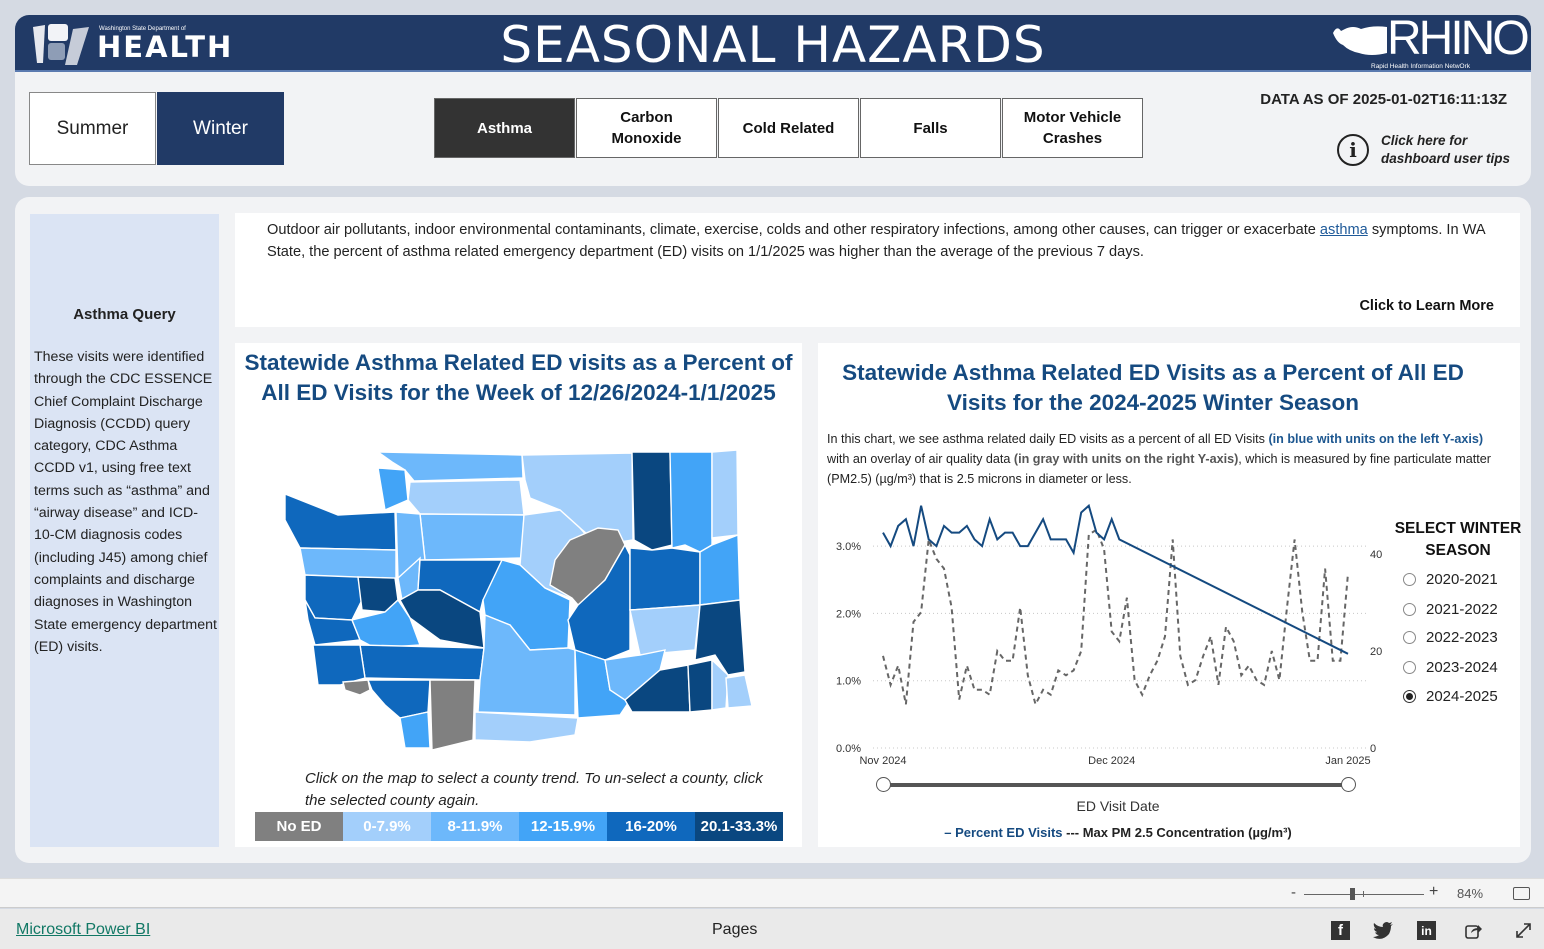  Describe the element at coordinates (646, 128) in the screenshot. I see `hazard-tab-carbon-monoxide: Carbon Monoxide` at that location.